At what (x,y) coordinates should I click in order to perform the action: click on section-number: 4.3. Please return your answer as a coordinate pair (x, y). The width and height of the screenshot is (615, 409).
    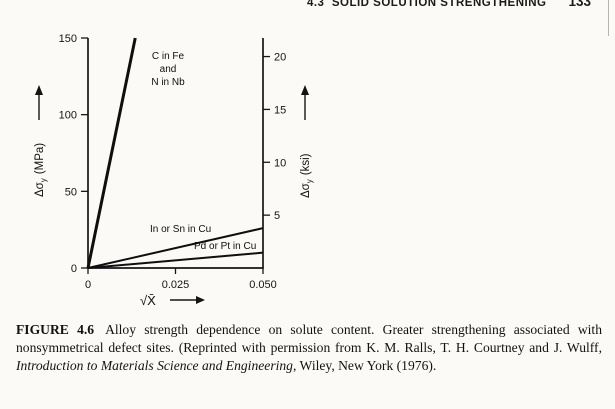
    Looking at the image, I should click on (315, 4).